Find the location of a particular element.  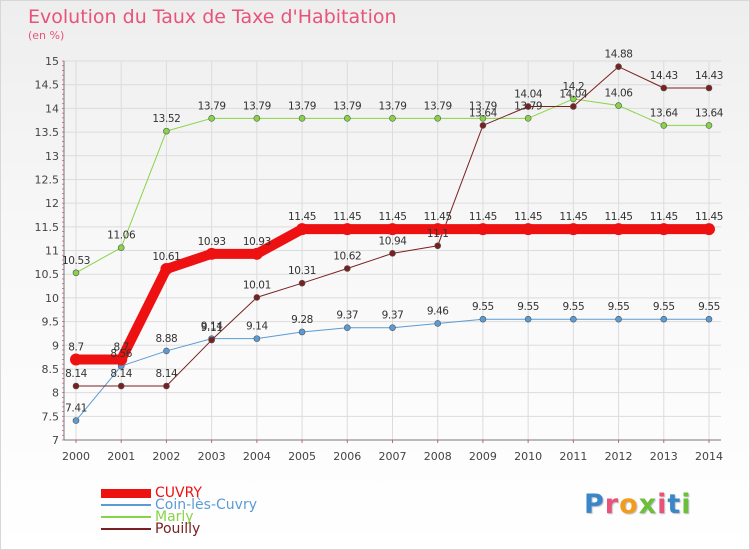

data-label: 10.31 is located at coordinates (302, 271).